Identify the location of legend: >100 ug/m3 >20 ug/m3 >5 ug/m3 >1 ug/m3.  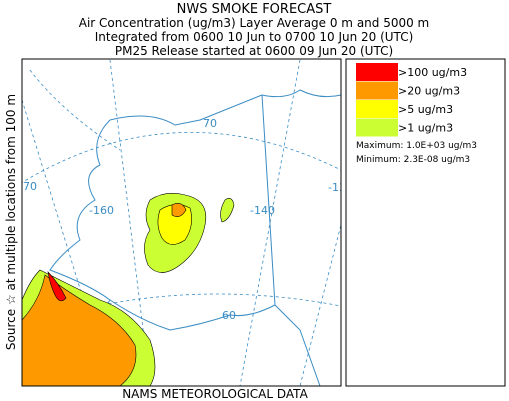
(411, 100).